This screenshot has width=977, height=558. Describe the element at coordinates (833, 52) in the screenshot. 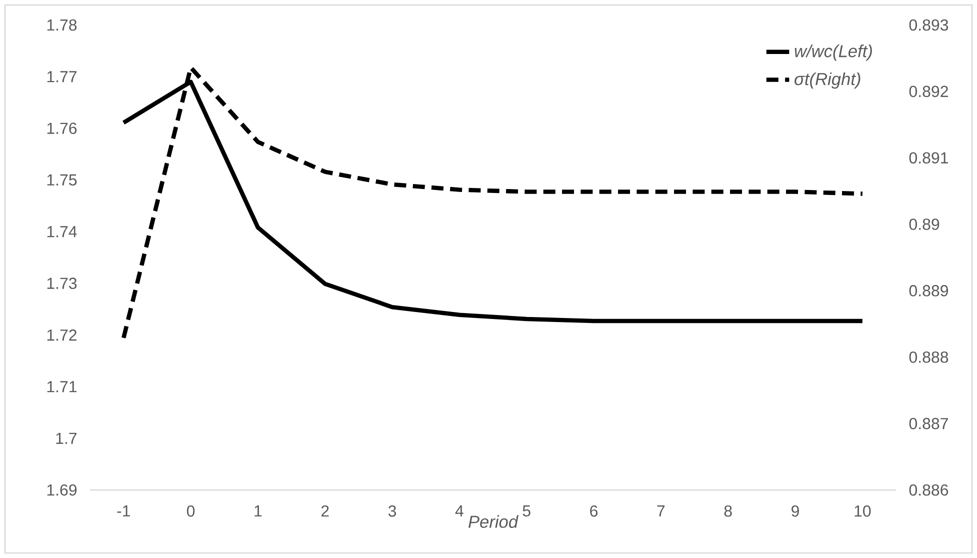

I see `legend-label: w/wc(Left)` at that location.